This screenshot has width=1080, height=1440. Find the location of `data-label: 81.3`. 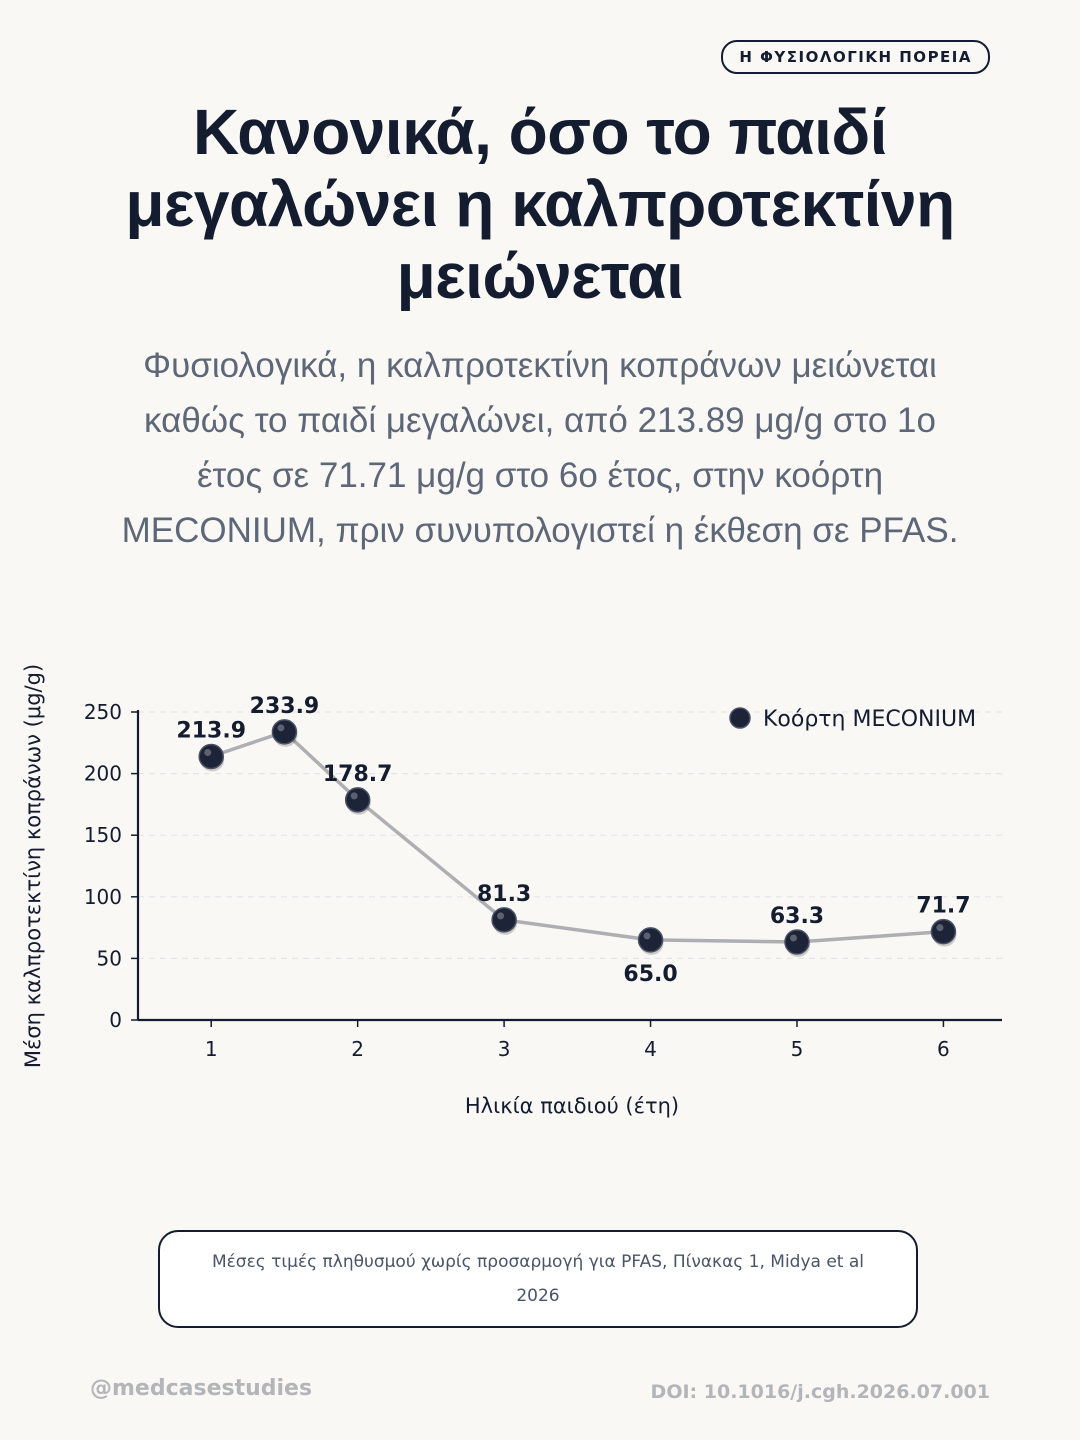

data-label: 81.3 is located at coordinates (504, 894).